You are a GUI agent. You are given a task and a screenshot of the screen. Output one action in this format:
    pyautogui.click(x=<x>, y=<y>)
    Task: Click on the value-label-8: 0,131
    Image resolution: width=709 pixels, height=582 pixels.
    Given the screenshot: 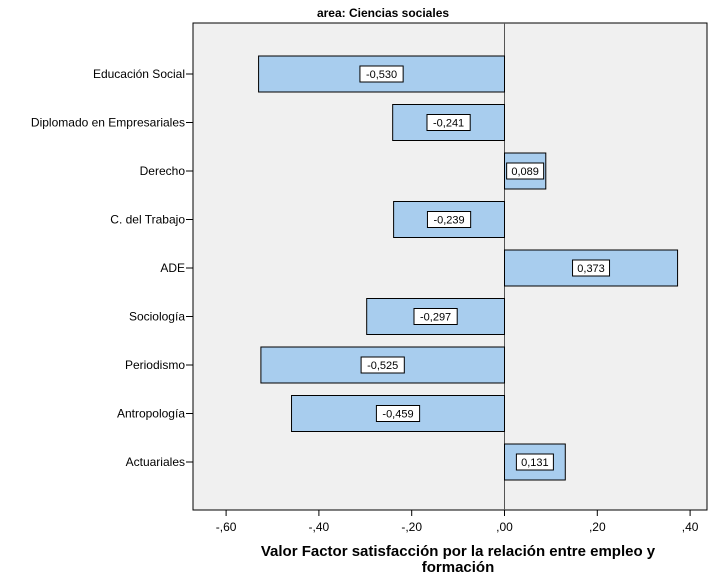 What is the action you would take?
    pyautogui.click(x=535, y=463)
    